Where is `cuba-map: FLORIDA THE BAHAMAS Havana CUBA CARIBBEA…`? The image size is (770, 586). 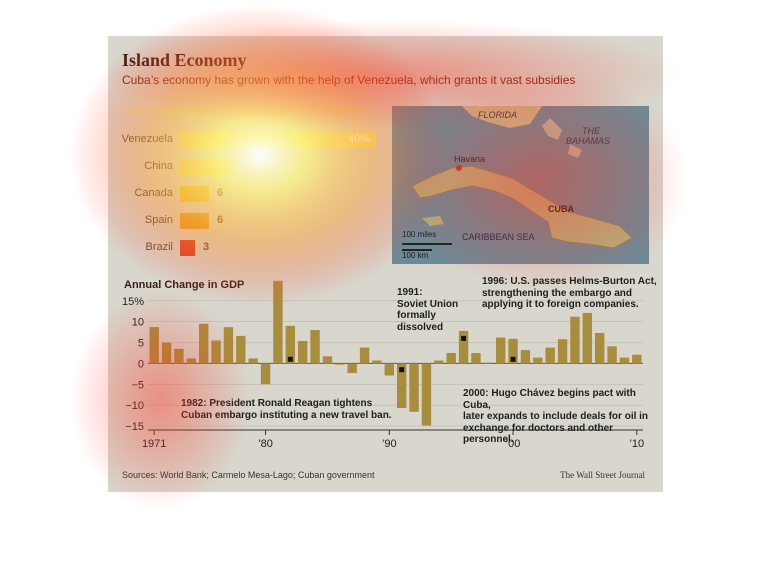 cuba-map: FLORIDA THE BAHAMAS Havana CUBA CARIBBEA… is located at coordinates (520, 185).